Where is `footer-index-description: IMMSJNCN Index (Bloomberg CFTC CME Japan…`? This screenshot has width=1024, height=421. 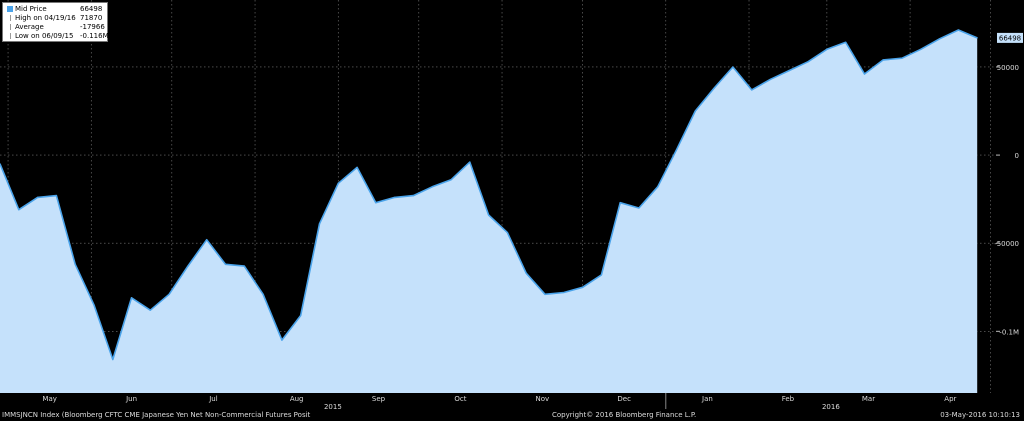
footer-index-description: IMMSJNCN Index (Bloomberg CFTC CME Japan… is located at coordinates (156, 415).